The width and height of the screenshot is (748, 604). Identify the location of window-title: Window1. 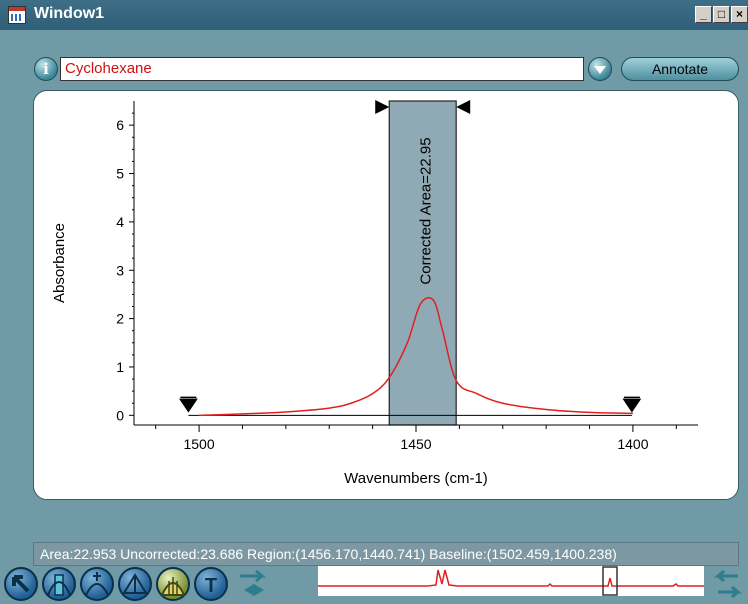
(69, 13).